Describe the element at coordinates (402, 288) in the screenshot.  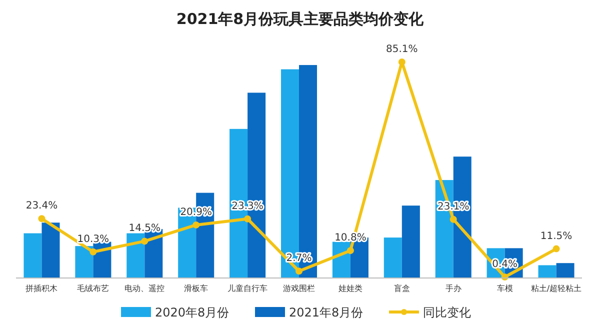
I see `x-tick-label: 盲盒` at that location.